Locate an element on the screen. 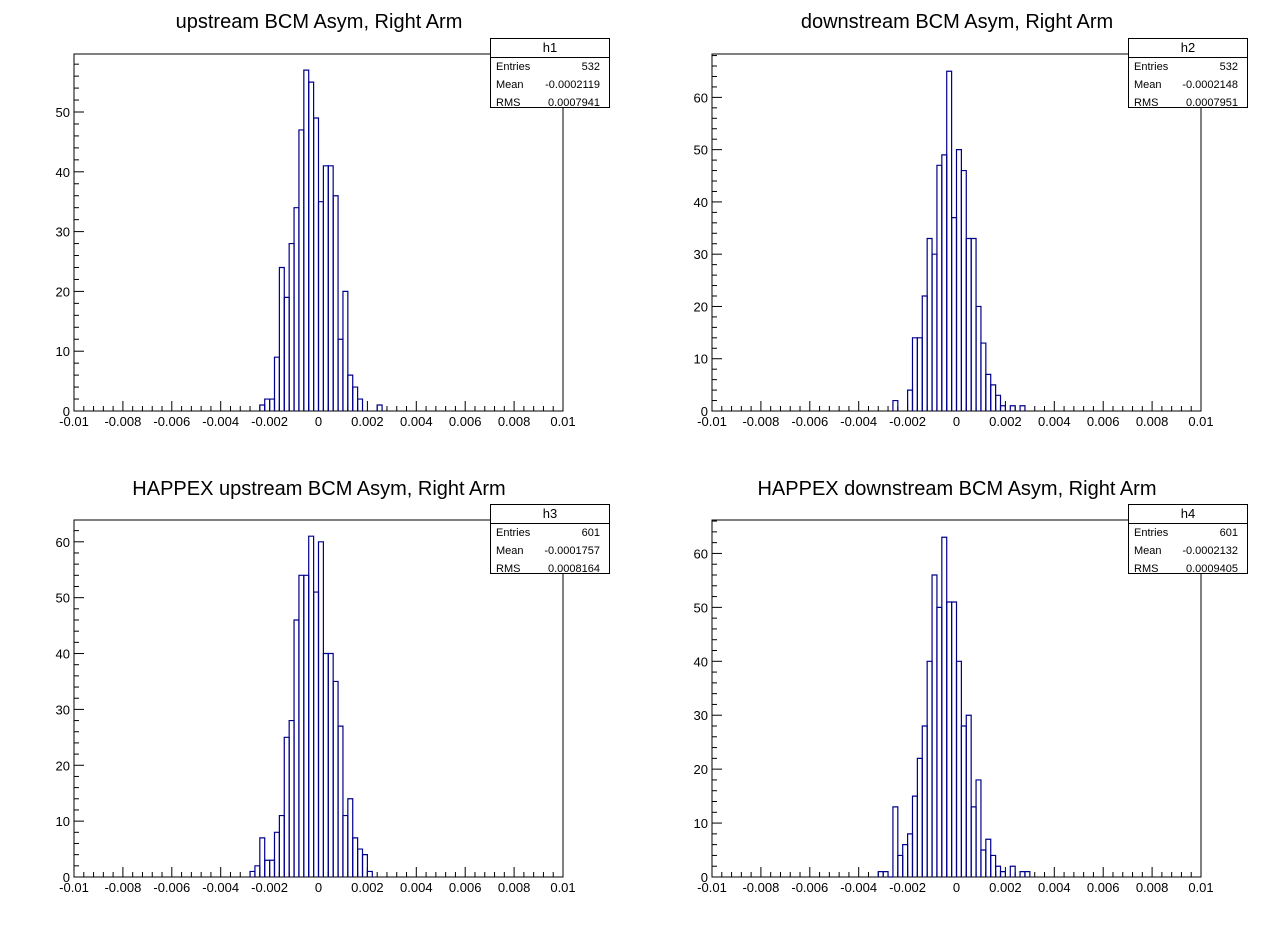 This screenshot has width=1276, height=932. stats-rms-row: RMS 0.0009405 is located at coordinates (1188, 569).